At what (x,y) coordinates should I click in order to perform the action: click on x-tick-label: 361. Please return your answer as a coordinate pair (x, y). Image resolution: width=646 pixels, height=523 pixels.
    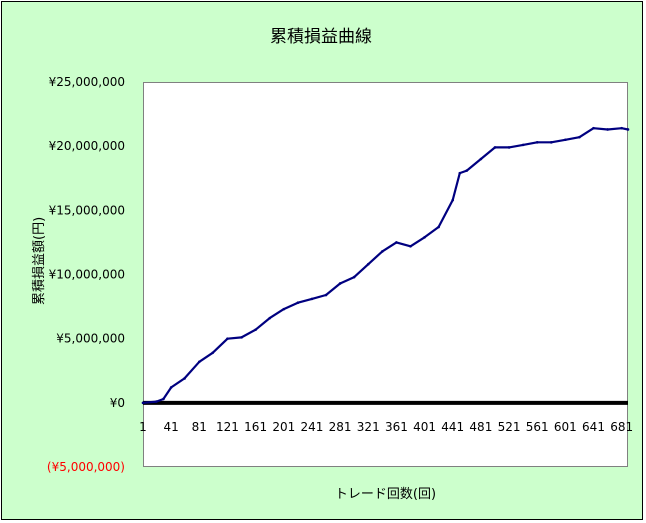
    Looking at the image, I should click on (396, 427).